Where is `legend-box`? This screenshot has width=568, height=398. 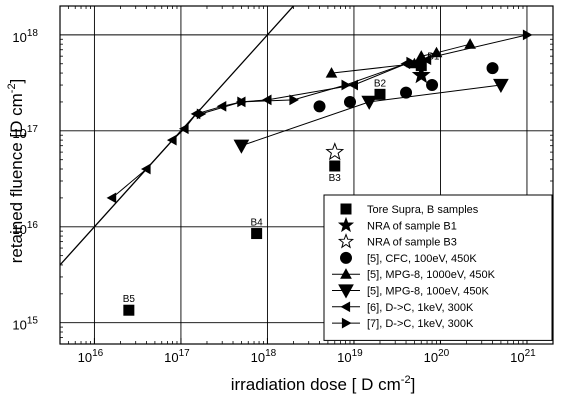
legend-box is located at coordinates (438, 267).